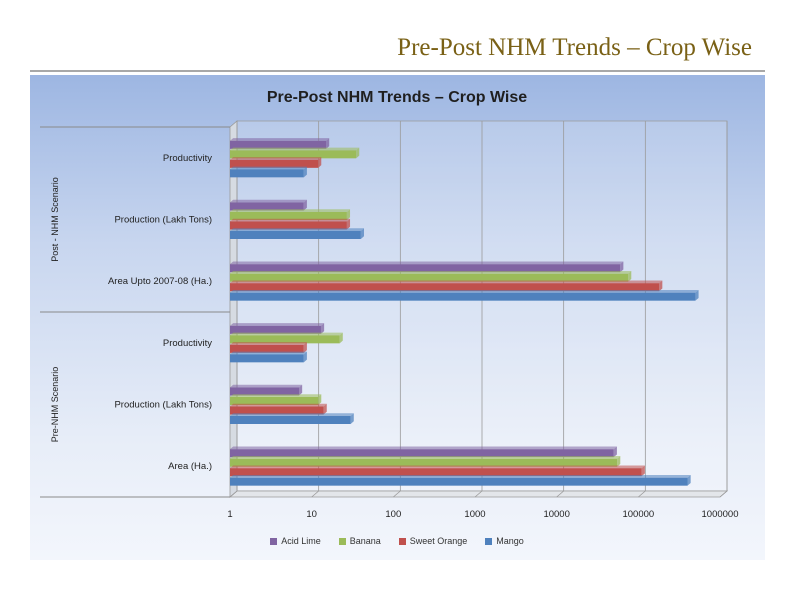 The height and width of the screenshot is (595, 794). What do you see at coordinates (510, 541) in the screenshot?
I see `legend-label: Mango` at bounding box center [510, 541].